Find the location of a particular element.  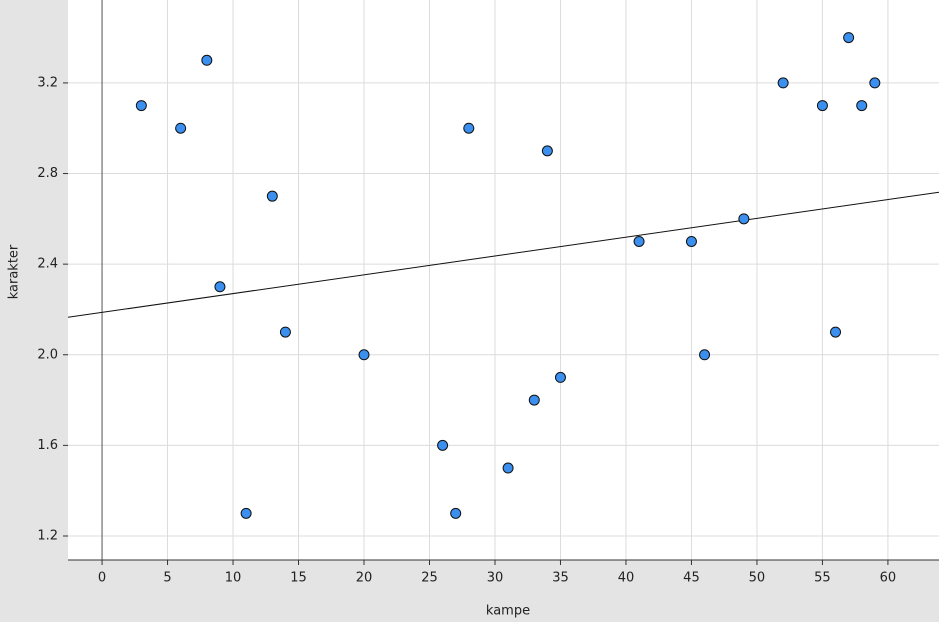

x-tick-label: 0 is located at coordinates (102, 578).